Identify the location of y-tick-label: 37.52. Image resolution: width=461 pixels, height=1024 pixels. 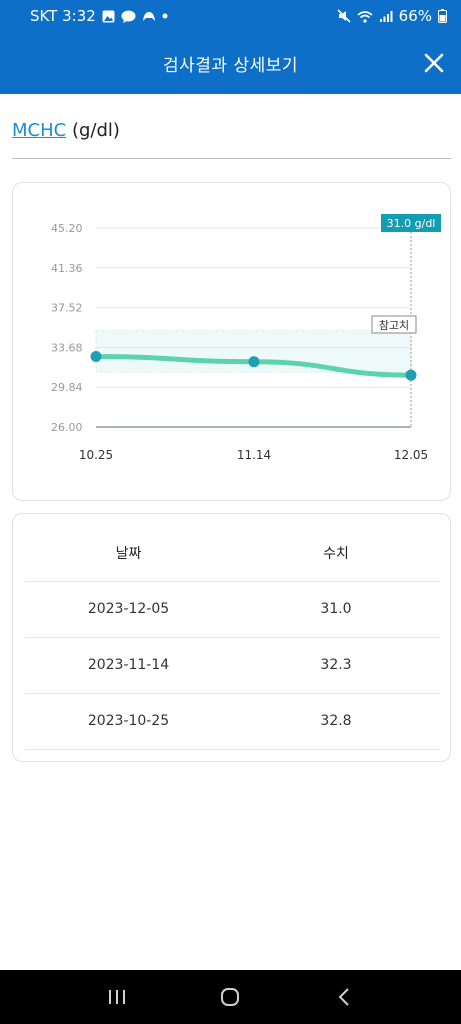
(67, 308).